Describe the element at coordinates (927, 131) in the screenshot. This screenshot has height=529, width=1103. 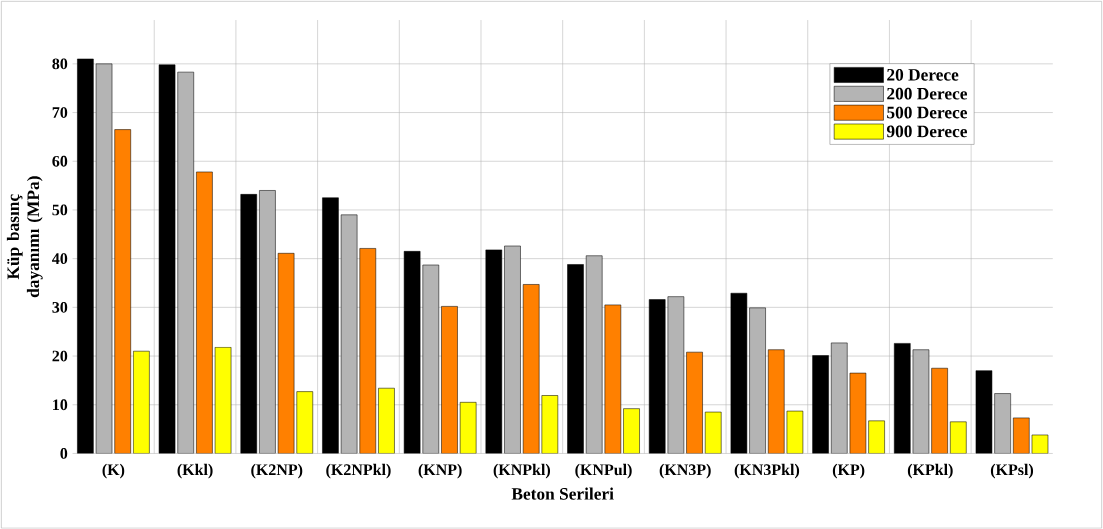
I see `legend-label: 900 Derece` at that location.